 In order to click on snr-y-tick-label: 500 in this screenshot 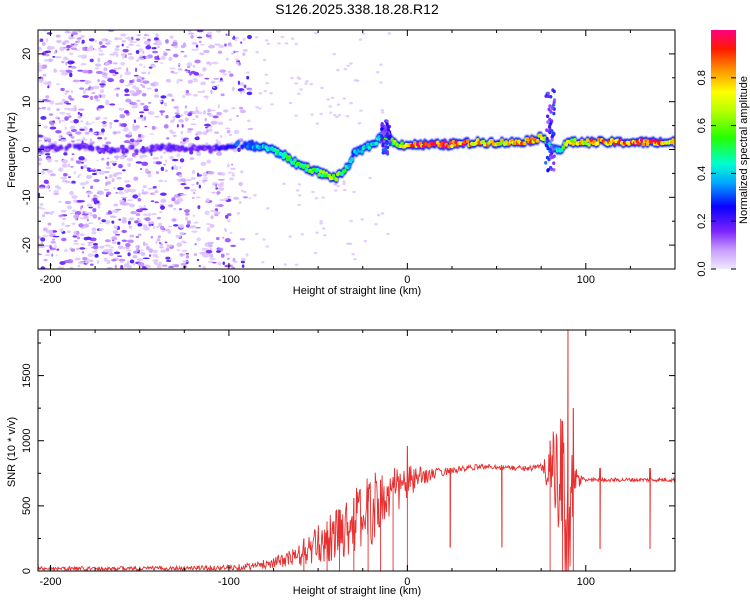, I will do `click(27, 506)`.